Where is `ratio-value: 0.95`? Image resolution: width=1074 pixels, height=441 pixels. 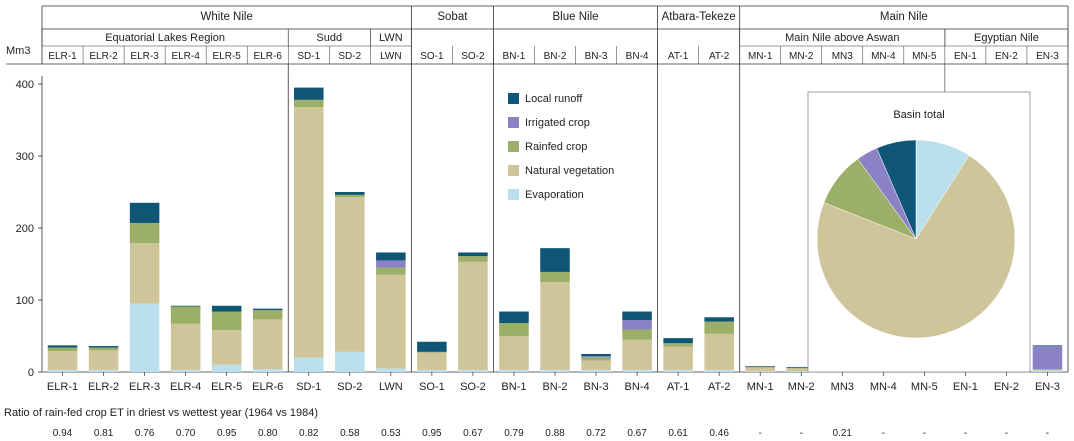
ratio-value: 0.95 is located at coordinates (432, 433).